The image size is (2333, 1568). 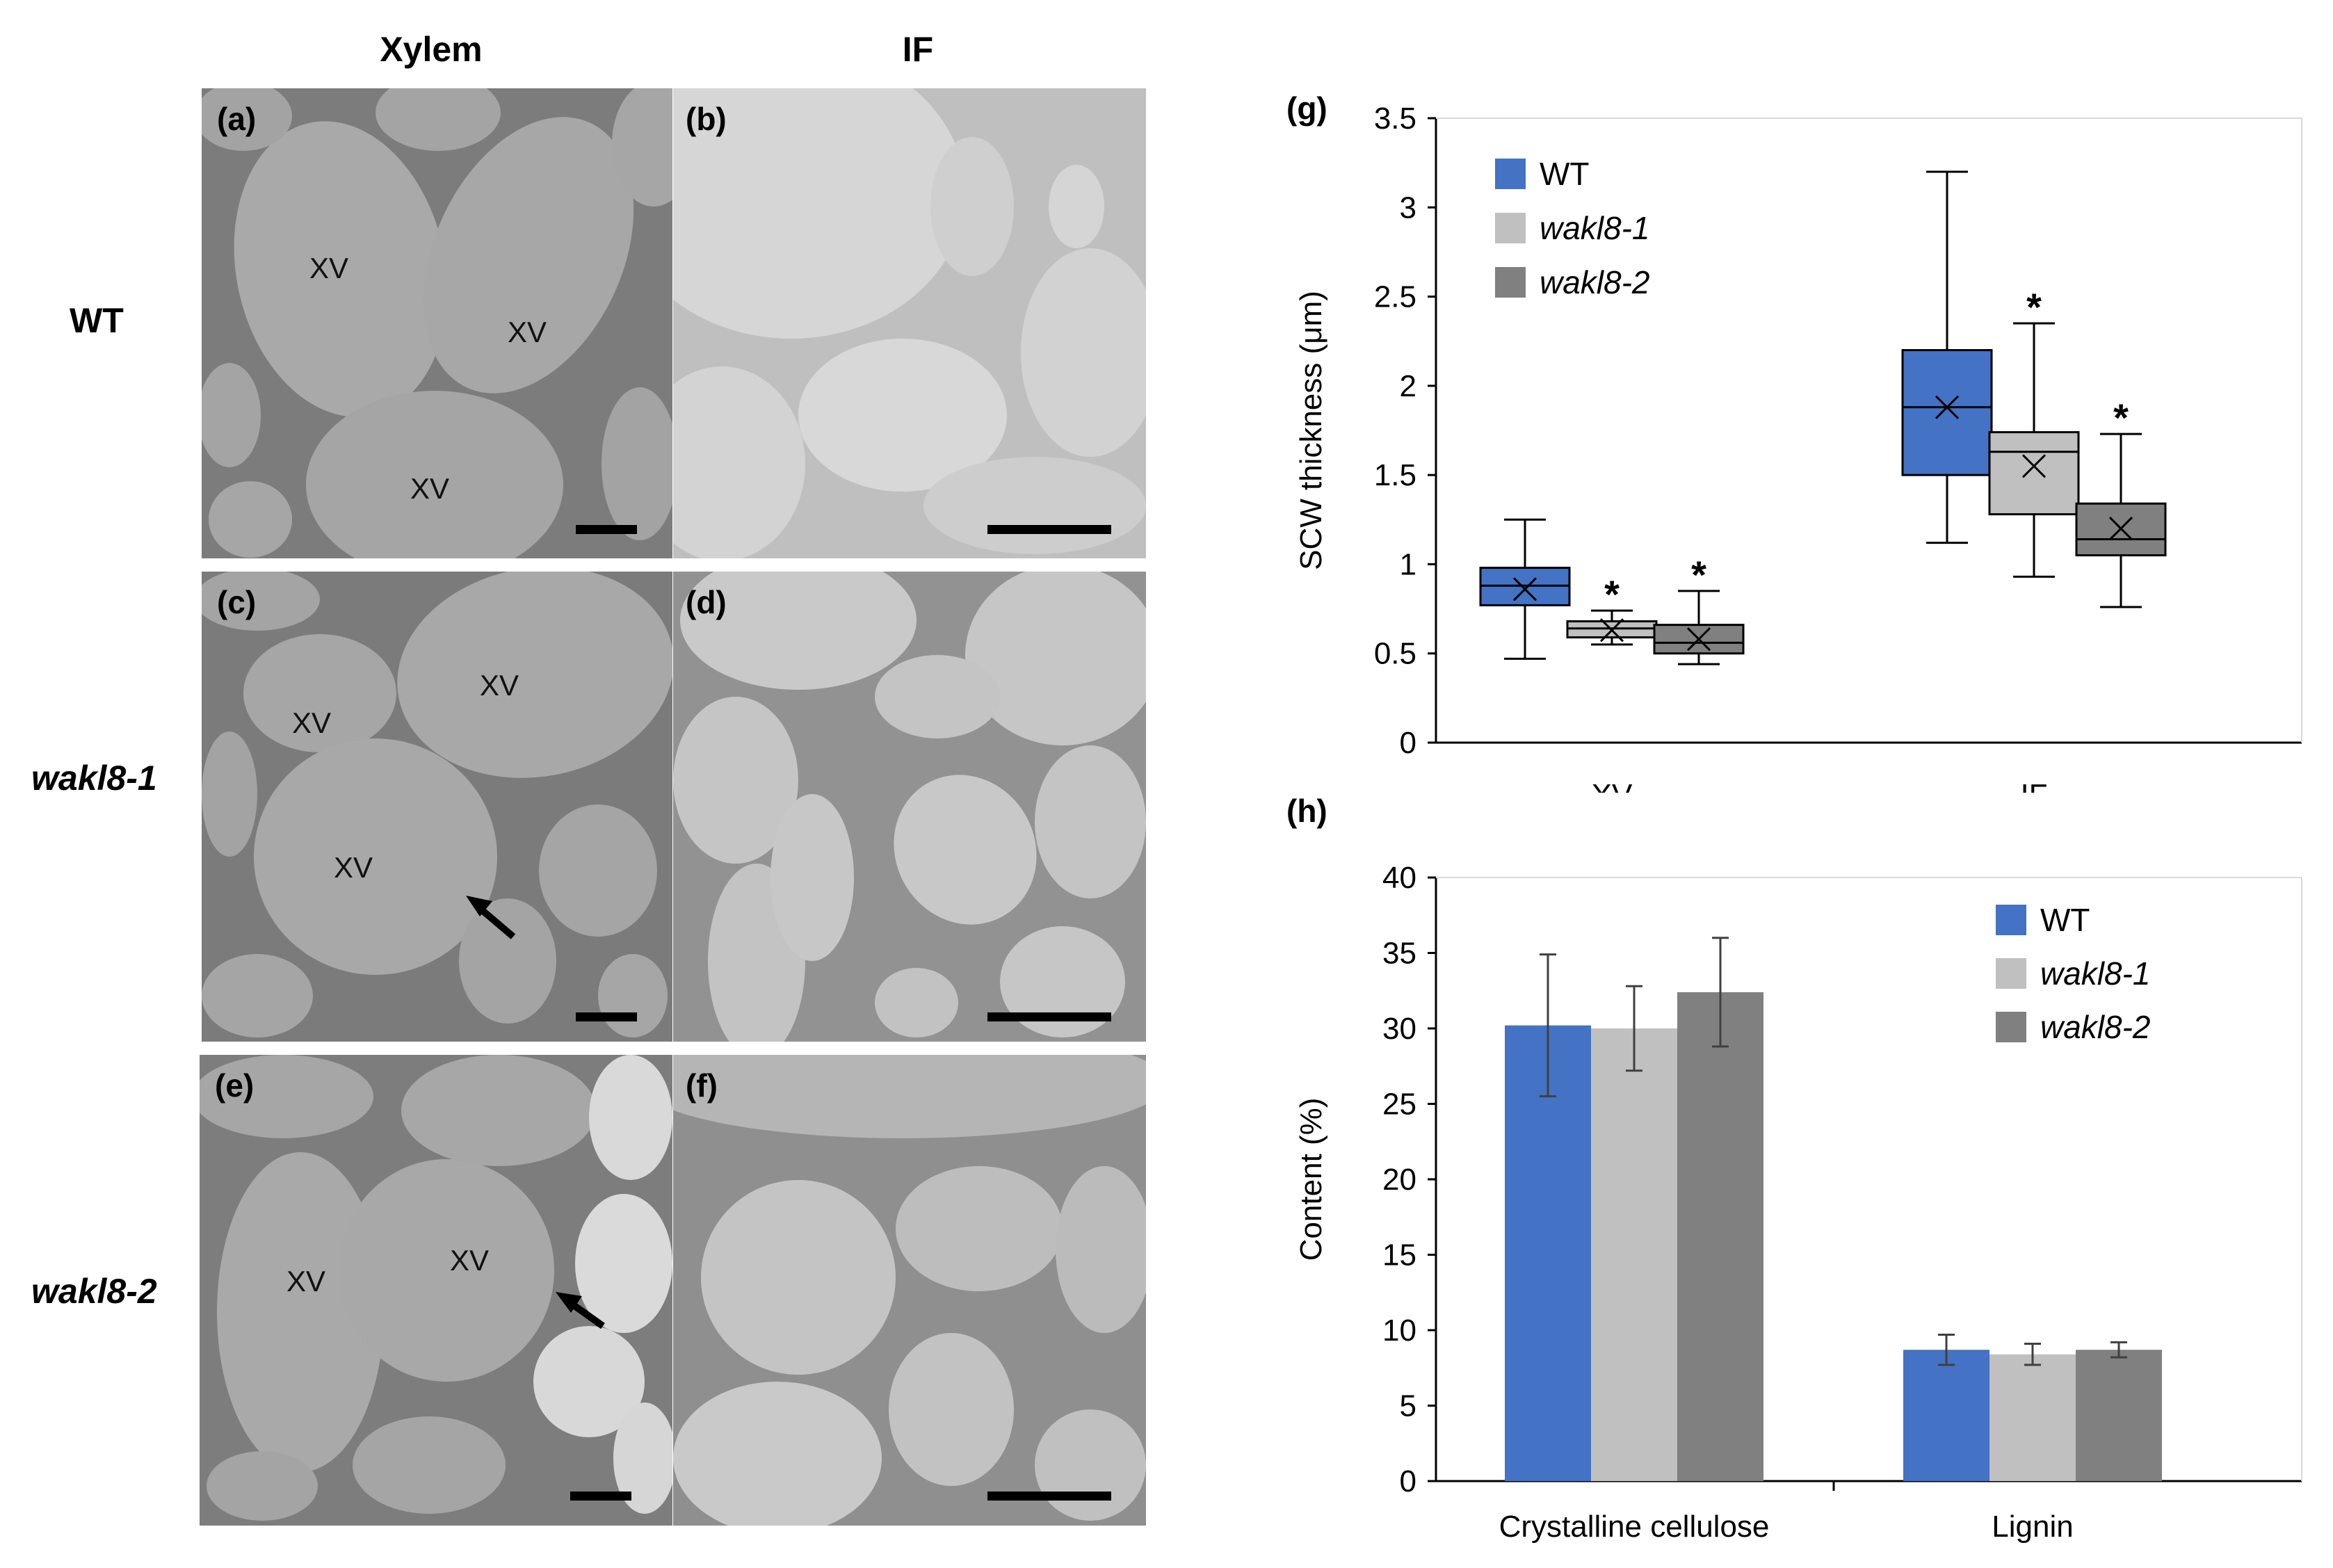 I want to click on y-tick-label: 3.5, so click(x=1395, y=119).